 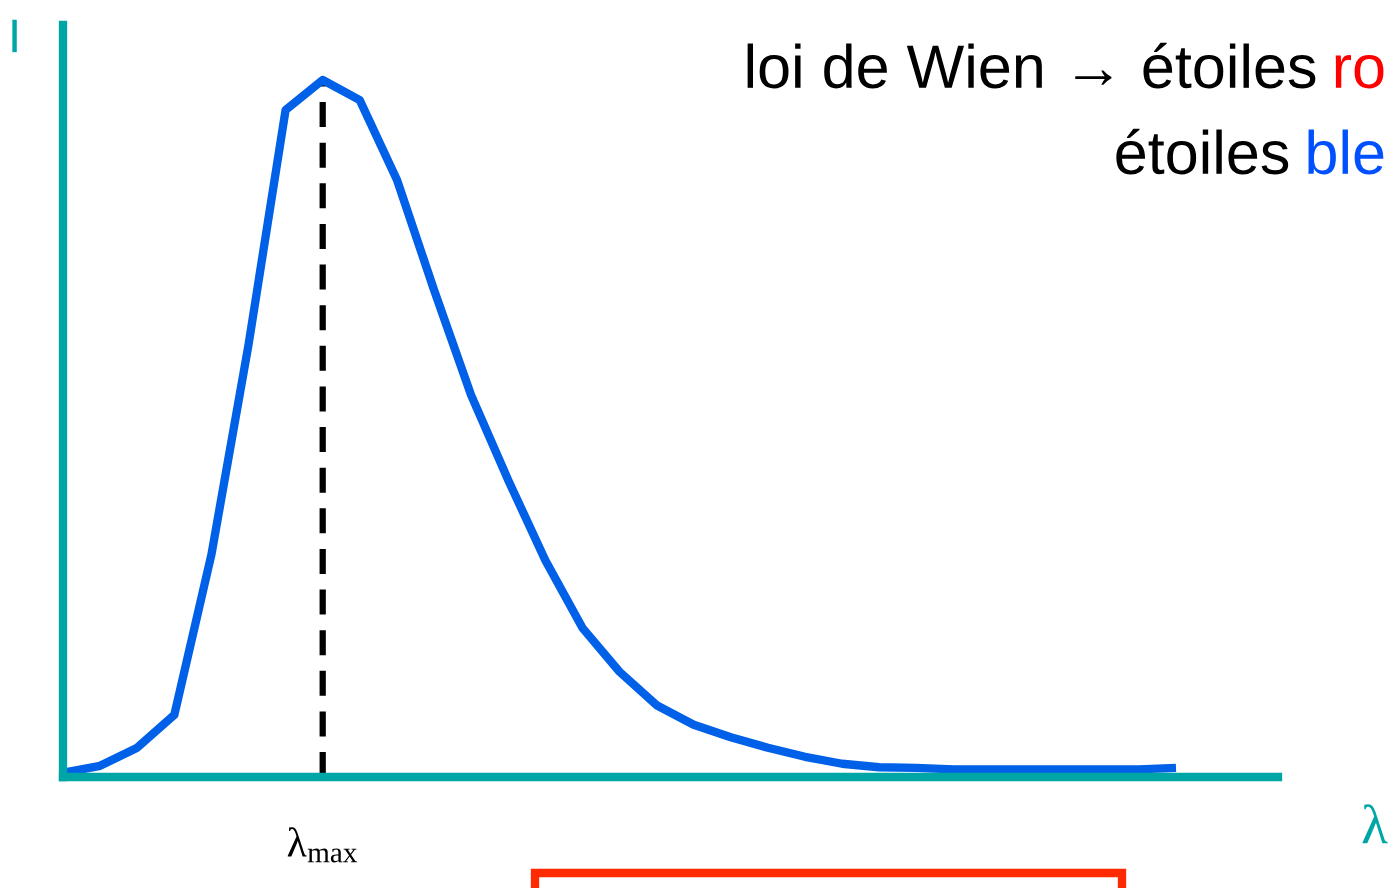 What do you see at coordinates (1250, 151) in the screenshot?
I see `text: étoiles ble` at bounding box center [1250, 151].